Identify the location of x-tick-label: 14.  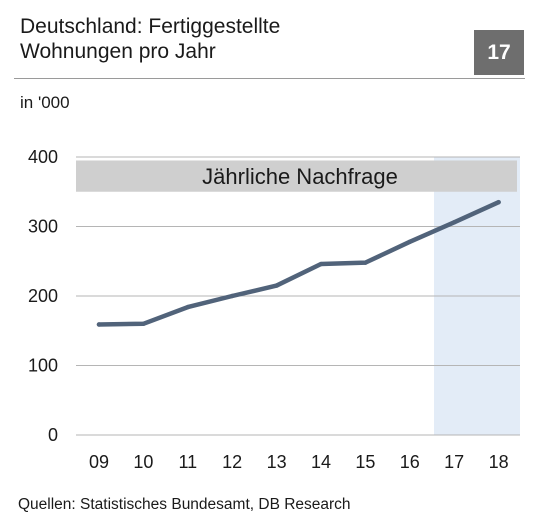
(321, 462).